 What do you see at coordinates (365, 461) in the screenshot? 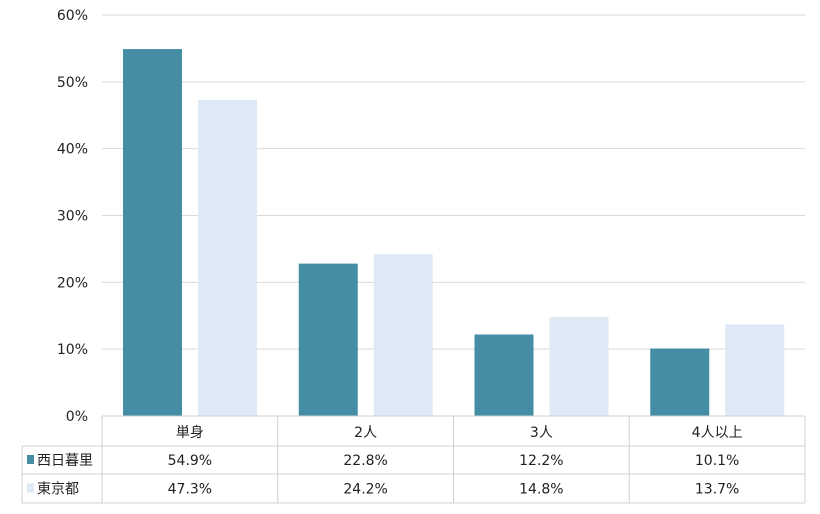
I see `data-table-value: 22.8%` at bounding box center [365, 461].